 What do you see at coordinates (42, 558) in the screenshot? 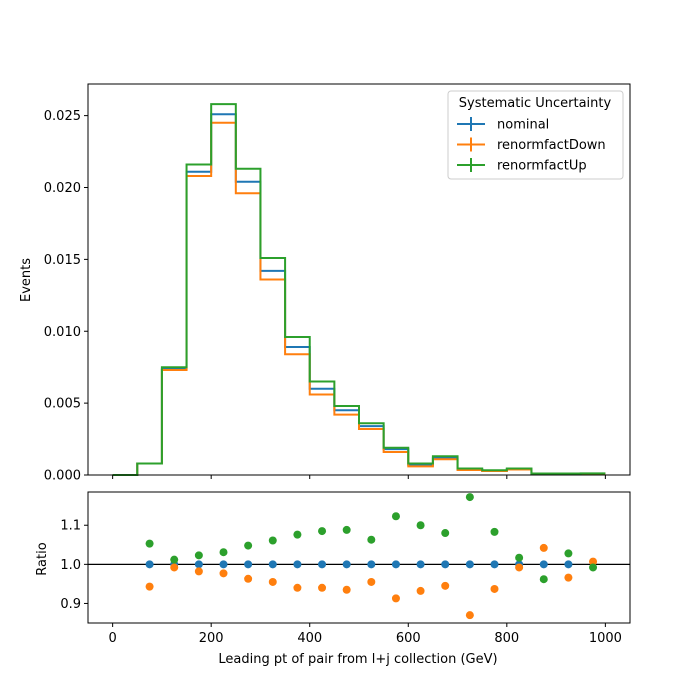
I see `ratio-y-axis-label: Ratio` at bounding box center [42, 558].